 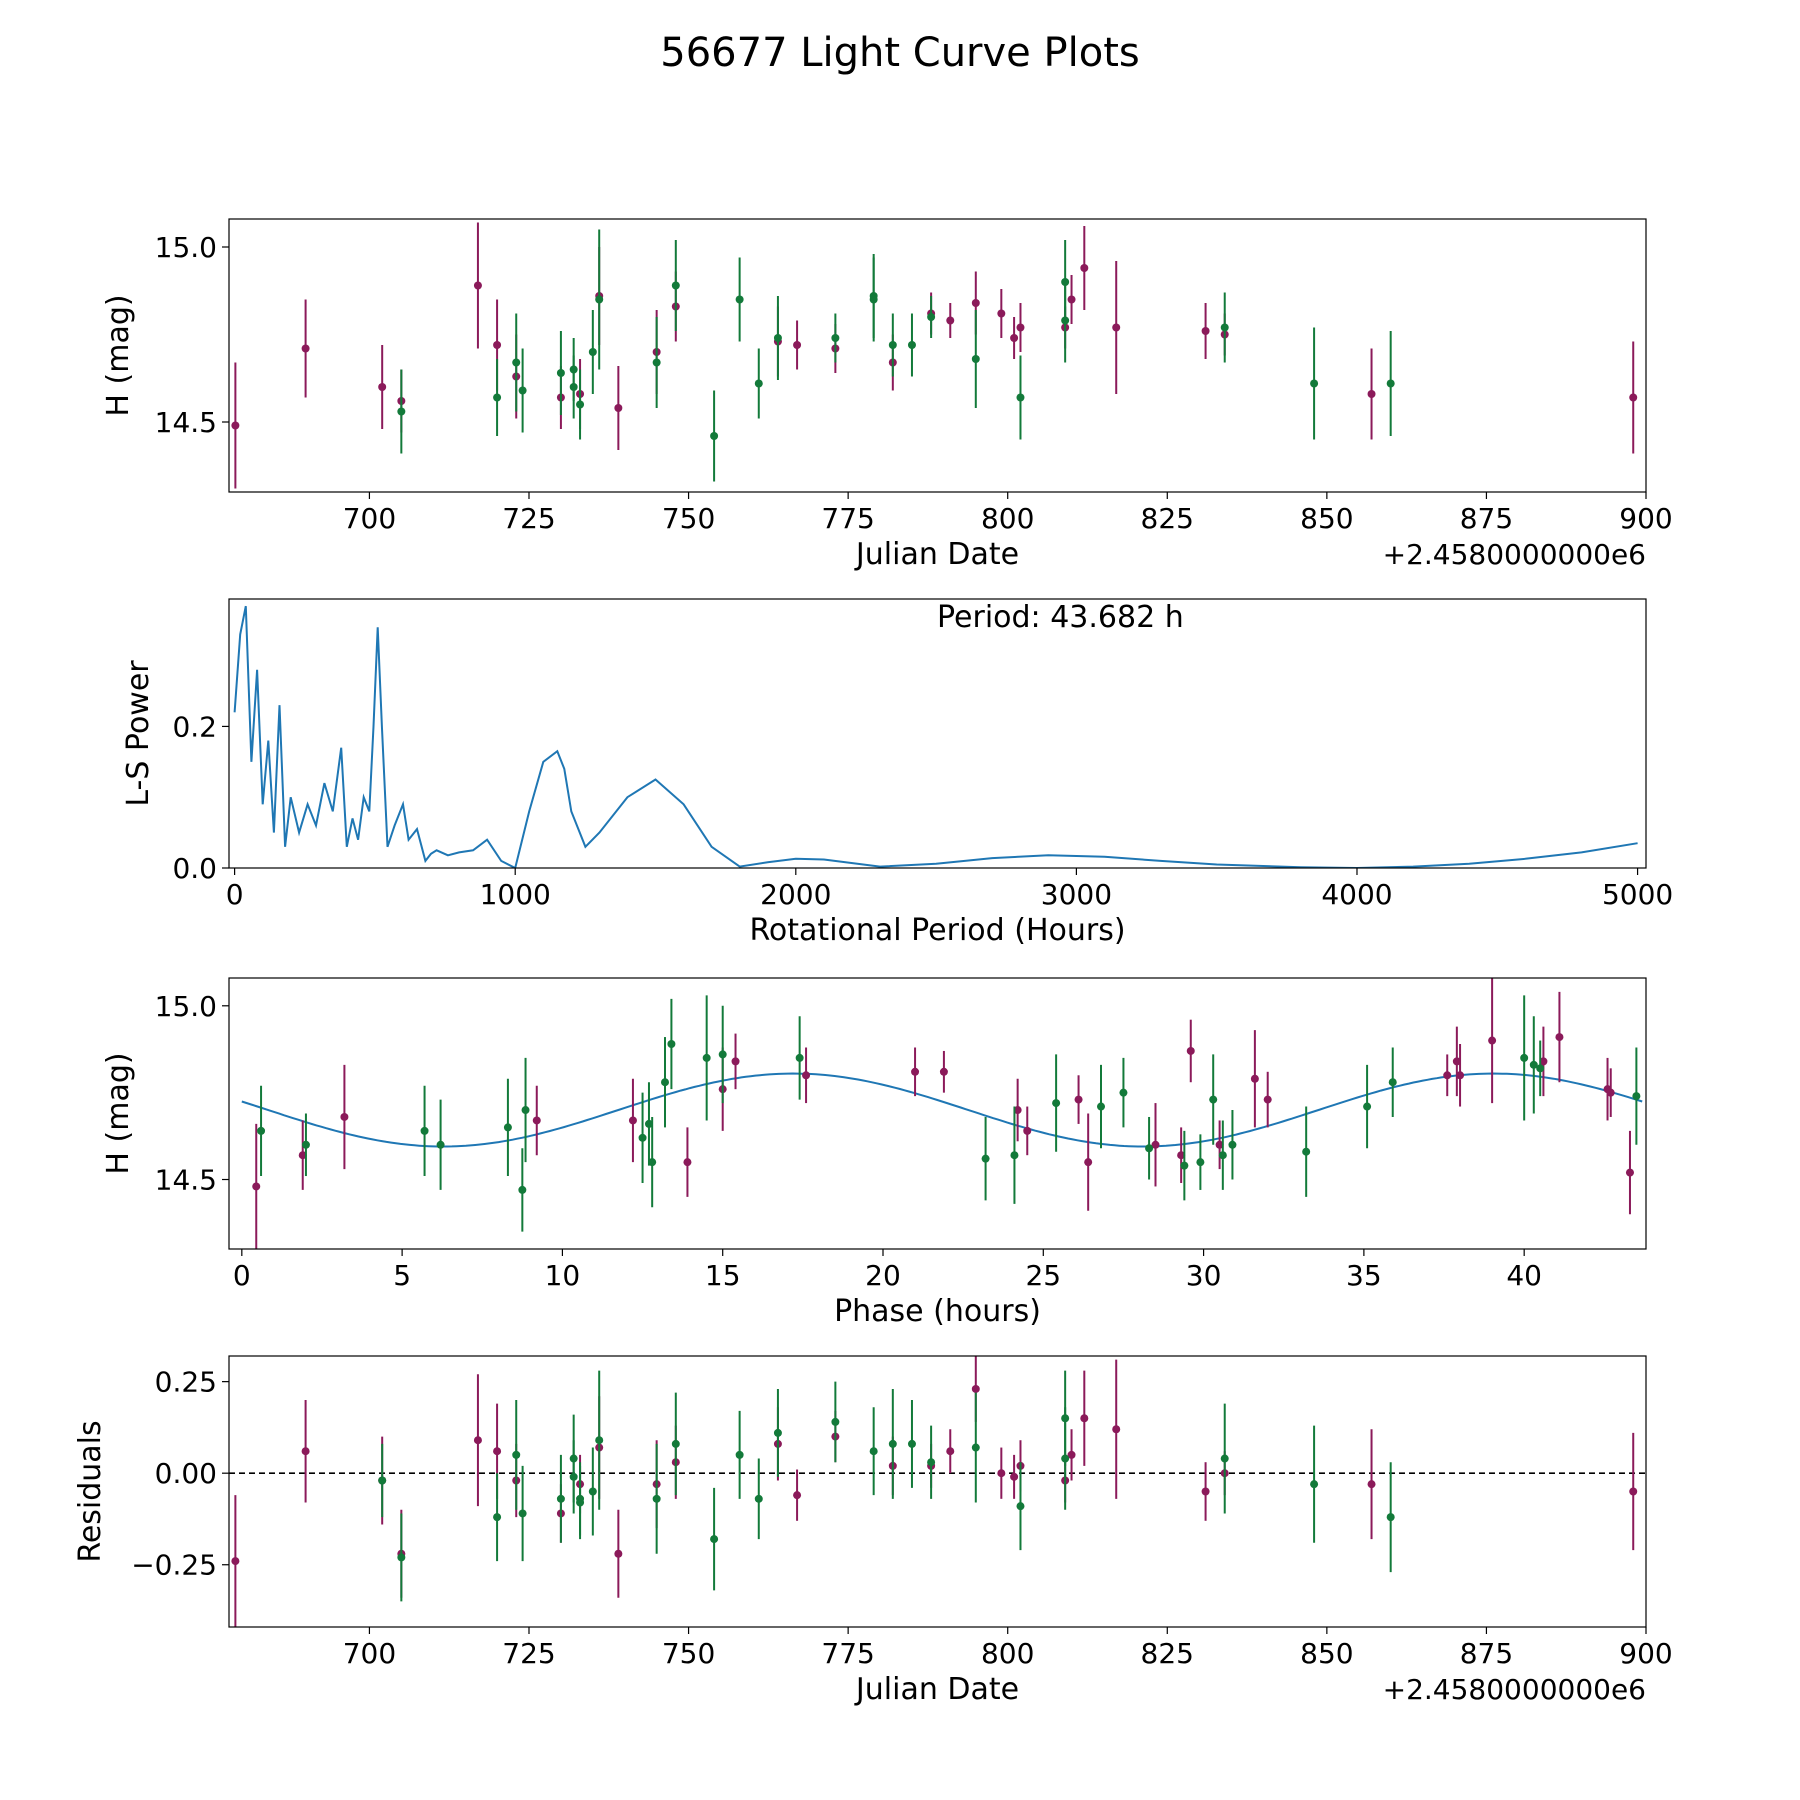 What do you see at coordinates (936, 554) in the screenshot?
I see `x-axis-label: Julian Date` at bounding box center [936, 554].